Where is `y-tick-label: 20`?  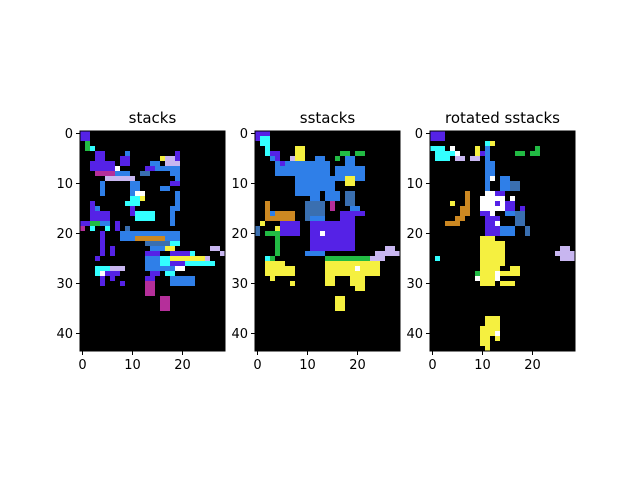 y-tick-label: 20 is located at coordinates (64, 234).